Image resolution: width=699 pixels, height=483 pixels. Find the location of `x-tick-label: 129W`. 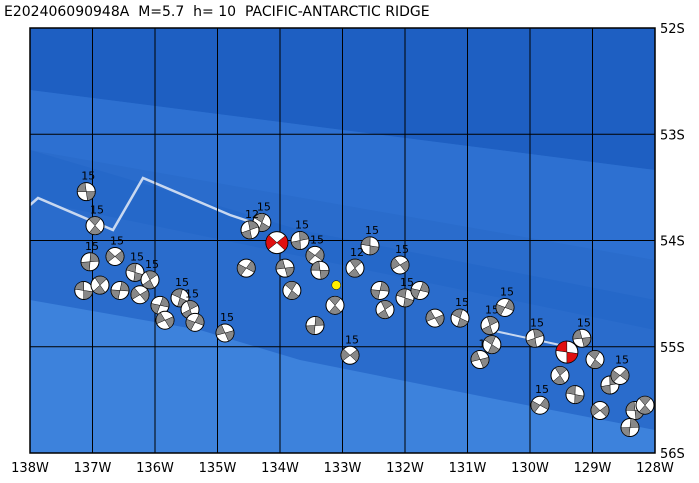

x-tick-label: 129W is located at coordinates (593, 468).